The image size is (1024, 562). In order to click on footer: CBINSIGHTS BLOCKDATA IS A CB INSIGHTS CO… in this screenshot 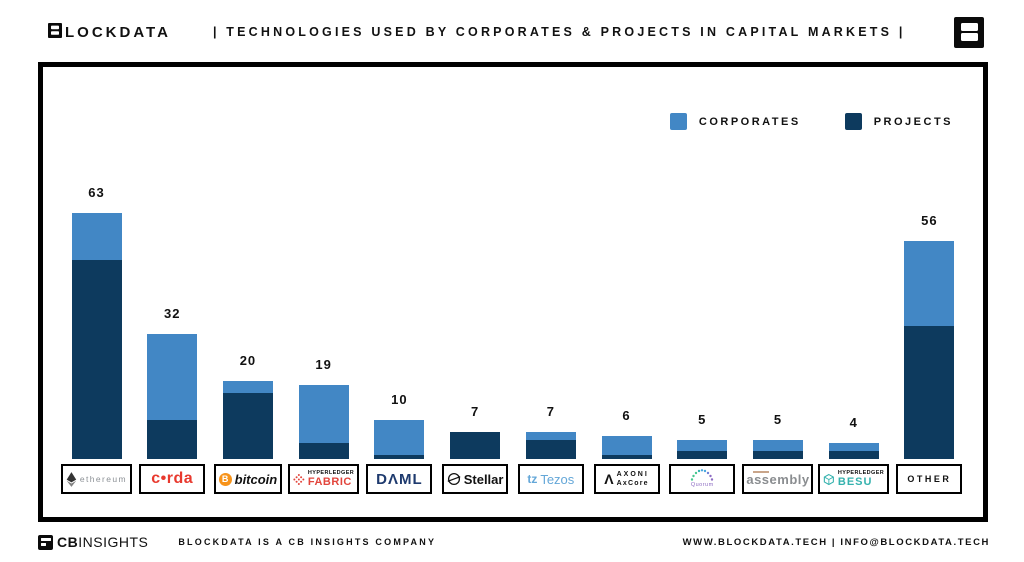, I will do `click(514, 542)`.